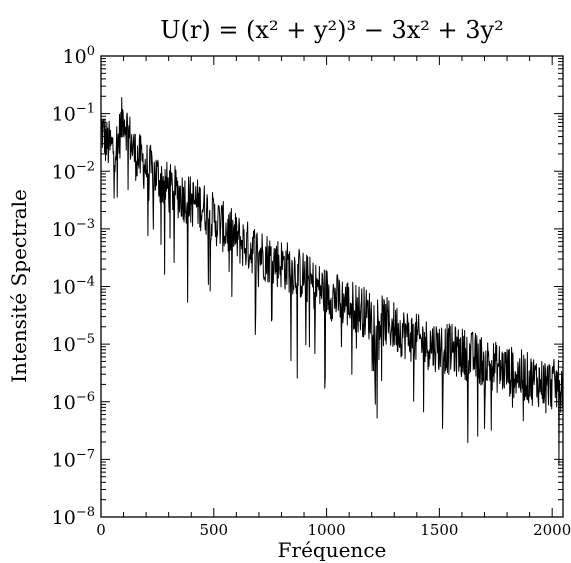  What do you see at coordinates (73, 402) in the screenshot?
I see `y-tick-label: 10⁻⁶` at bounding box center [73, 402].